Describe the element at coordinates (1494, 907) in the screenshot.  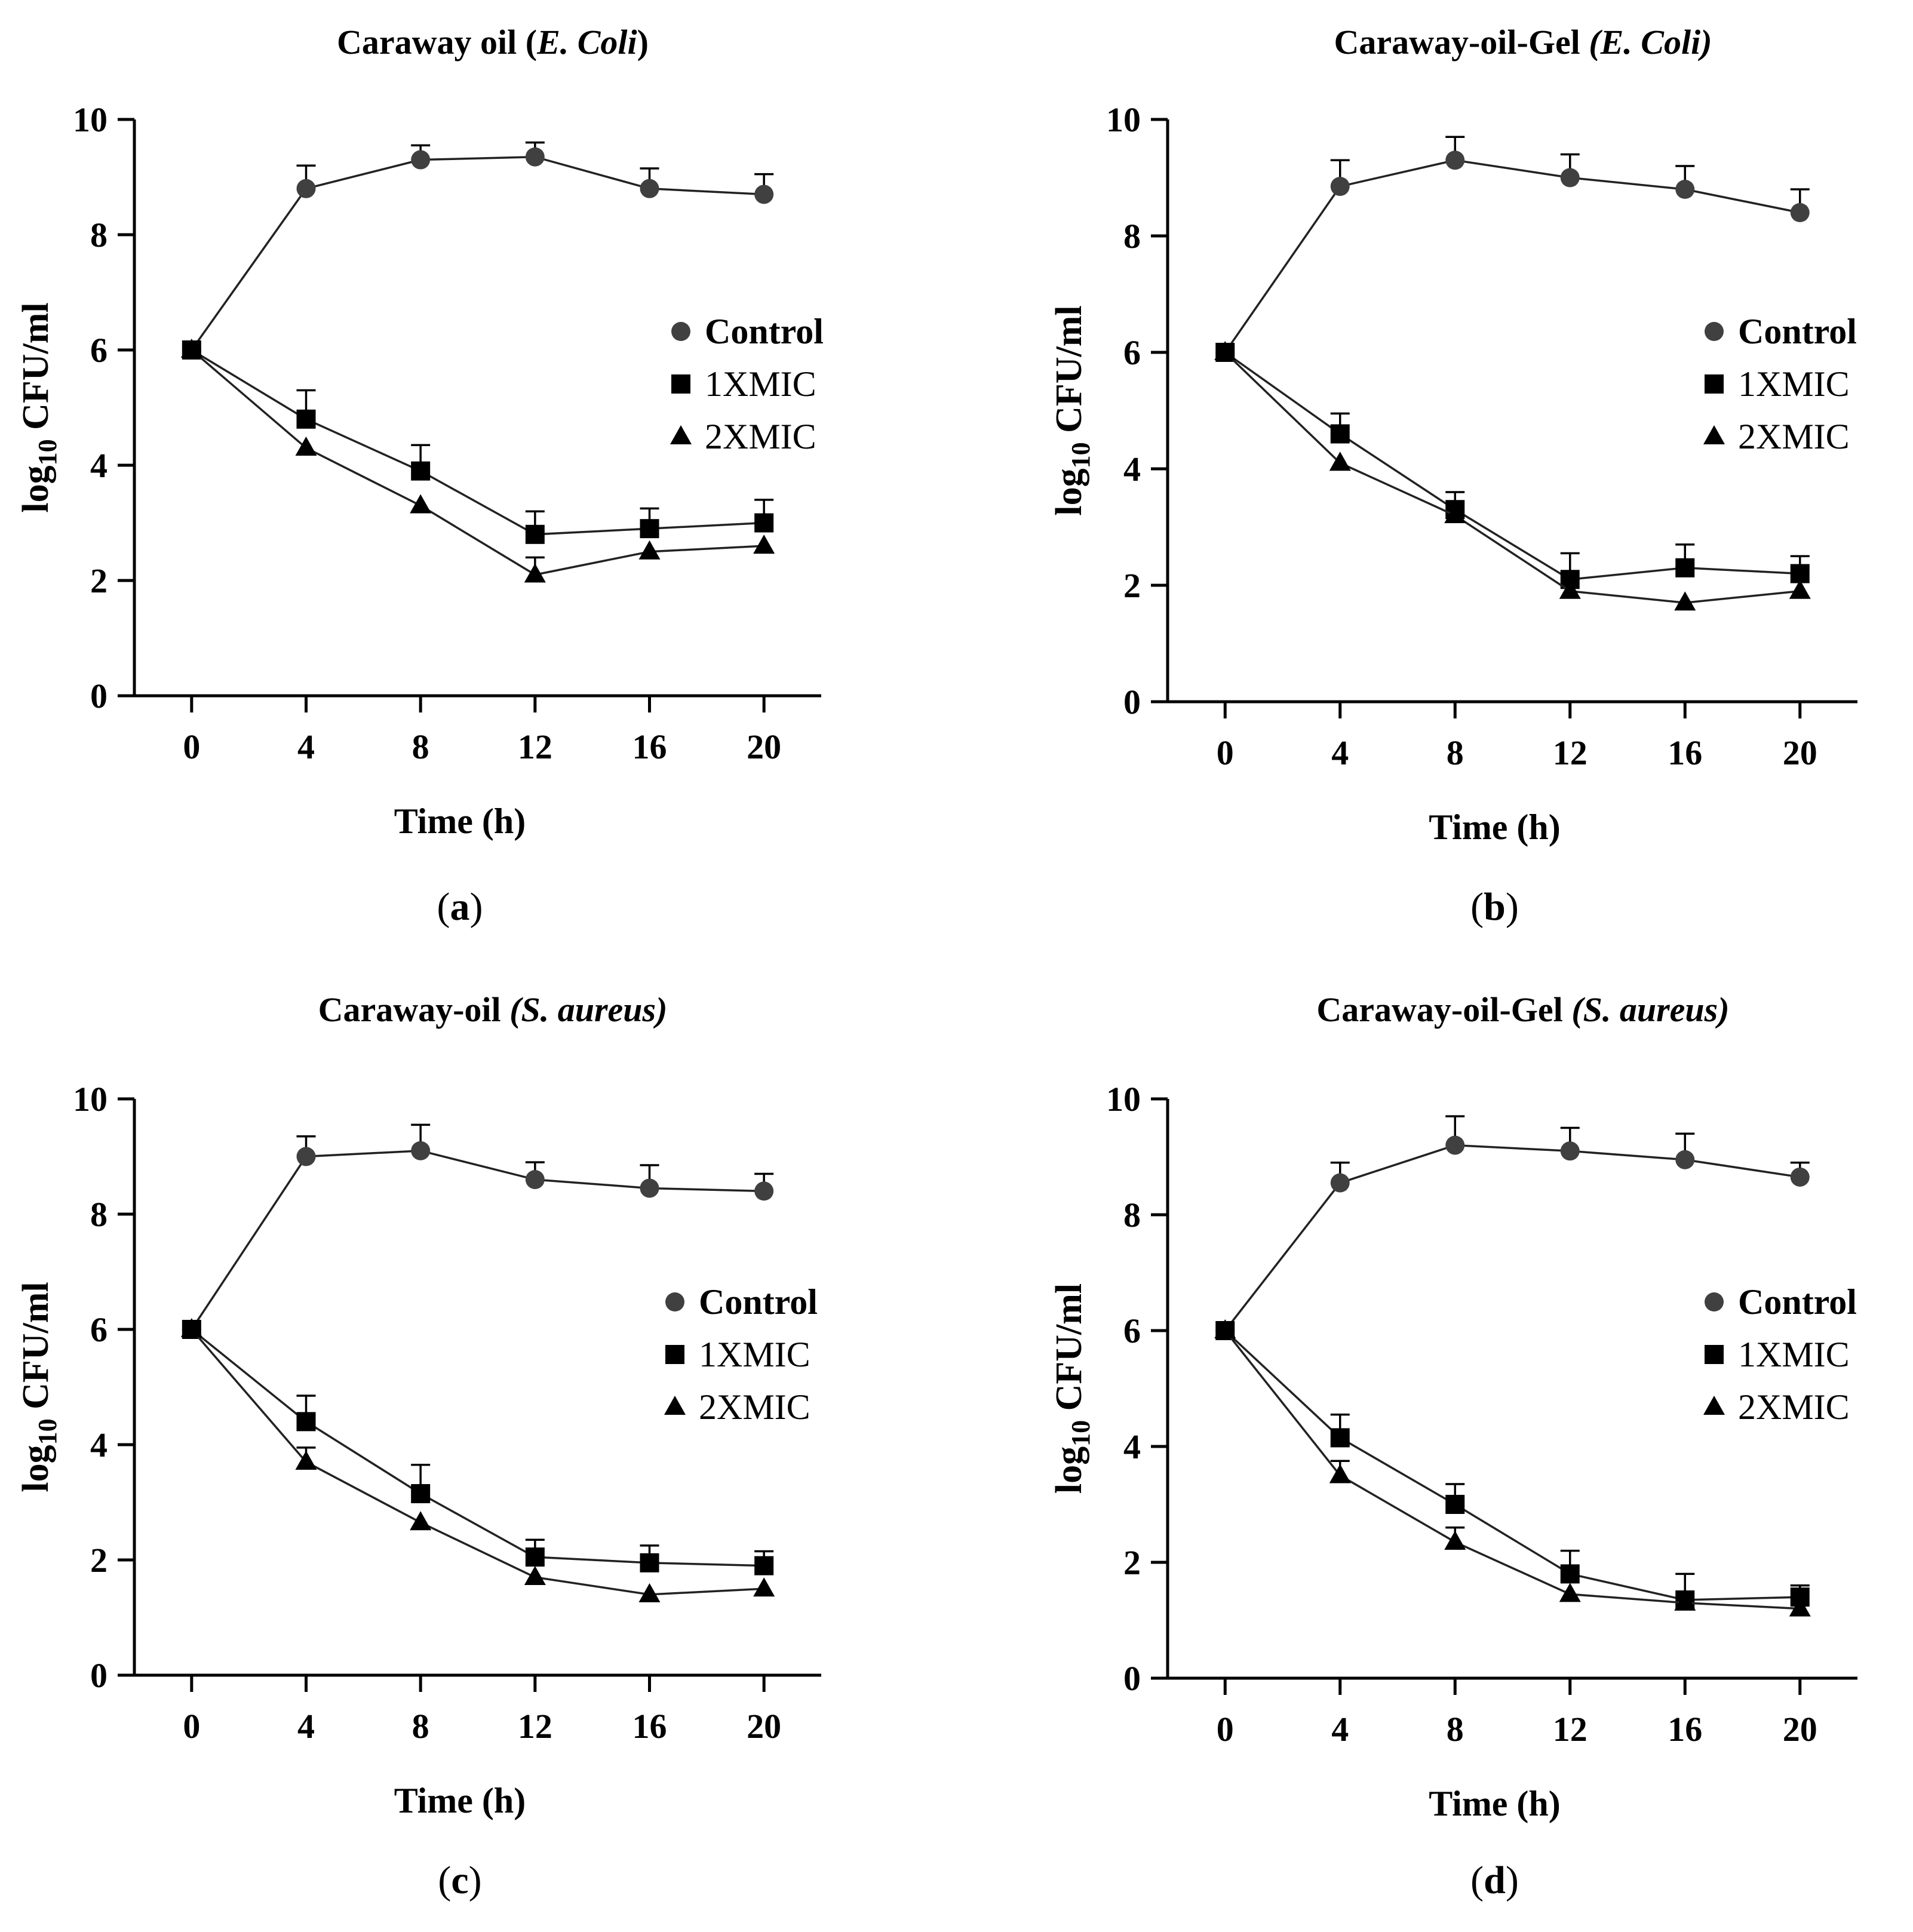
I see `panel-label: (b)` at that location.